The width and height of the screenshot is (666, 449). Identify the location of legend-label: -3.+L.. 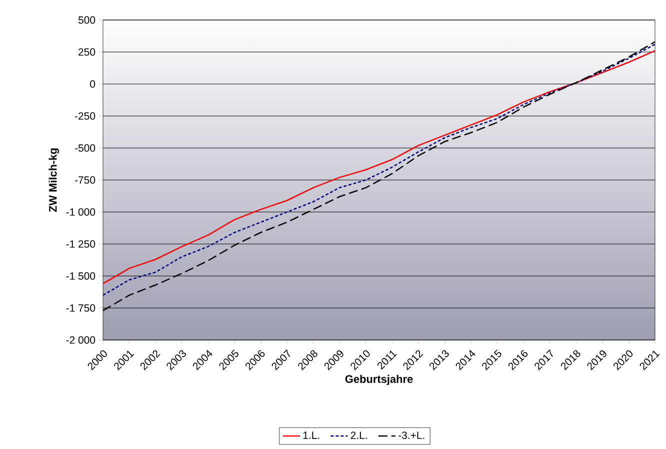
(411, 436).